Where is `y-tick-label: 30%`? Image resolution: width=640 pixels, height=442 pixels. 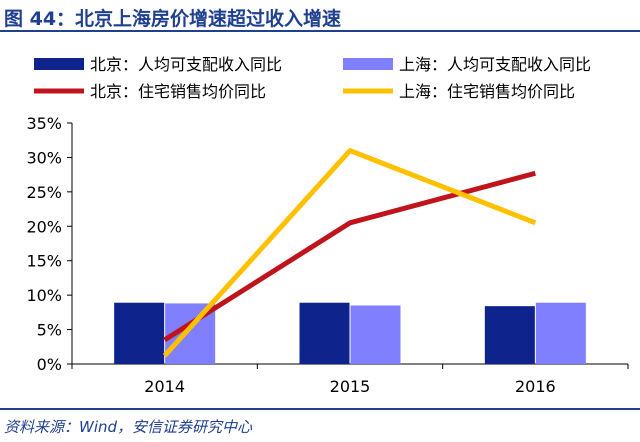 y-tick-label: 30% is located at coordinates (44, 157).